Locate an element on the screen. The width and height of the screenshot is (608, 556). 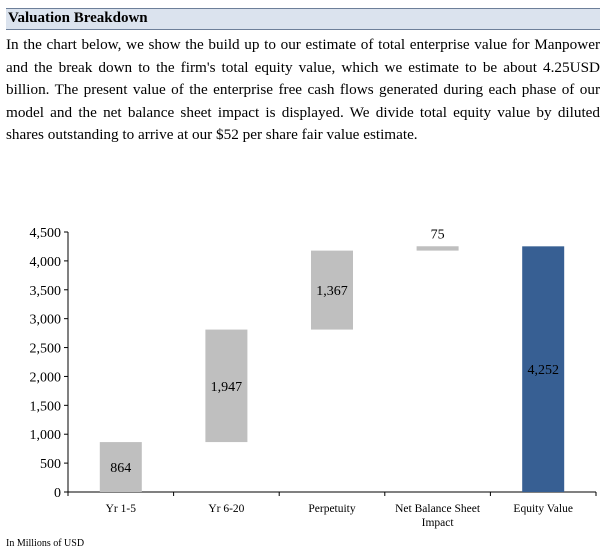
y-tick-label: 4,500 is located at coordinates (46, 233).